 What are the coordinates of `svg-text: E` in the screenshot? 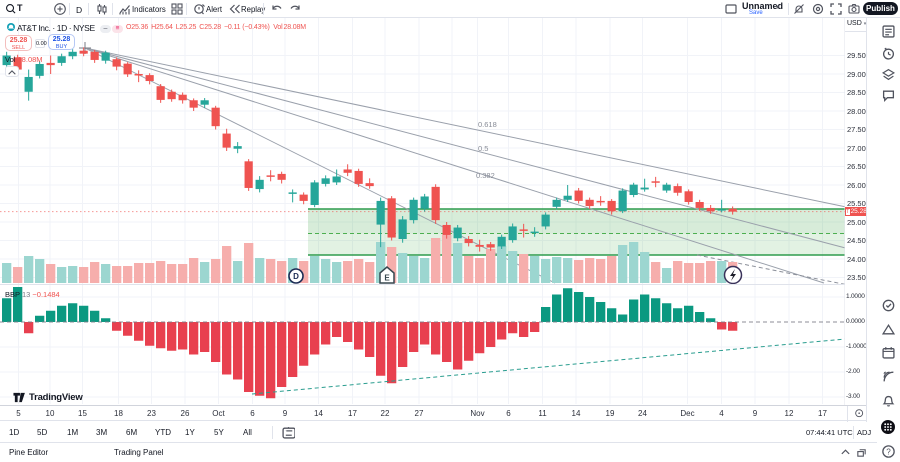 It's located at (387, 278).